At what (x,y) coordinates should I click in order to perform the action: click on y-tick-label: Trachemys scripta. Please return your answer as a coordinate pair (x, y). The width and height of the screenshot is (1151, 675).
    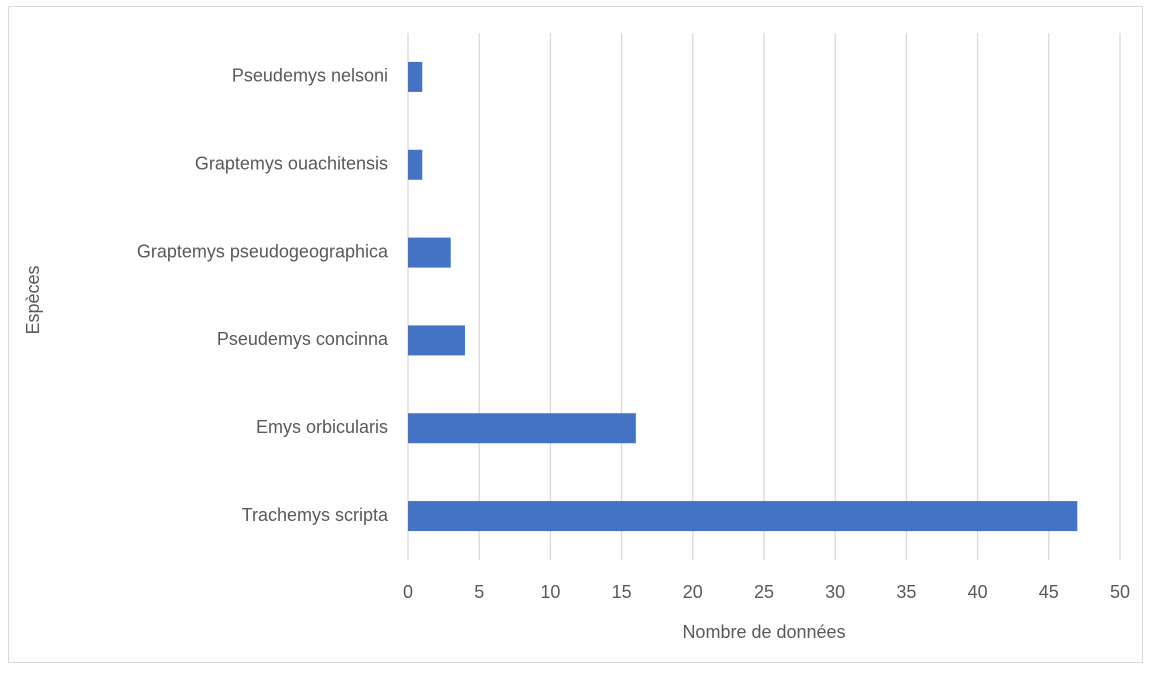
    Looking at the image, I should click on (315, 515).